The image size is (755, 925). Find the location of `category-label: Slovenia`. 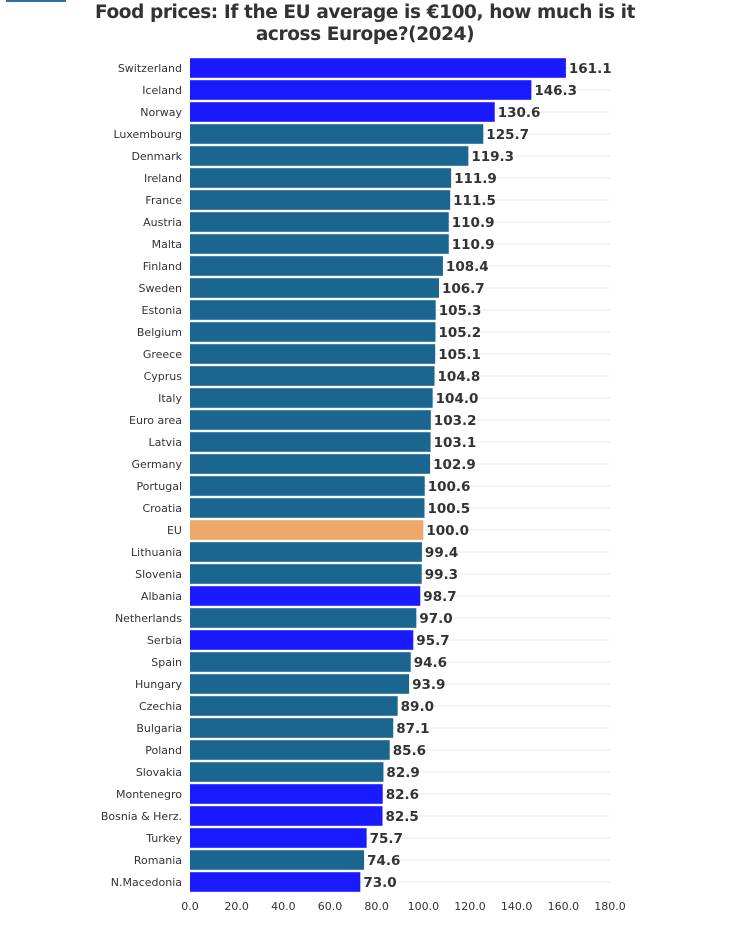

category-label: Slovenia is located at coordinates (158, 574).